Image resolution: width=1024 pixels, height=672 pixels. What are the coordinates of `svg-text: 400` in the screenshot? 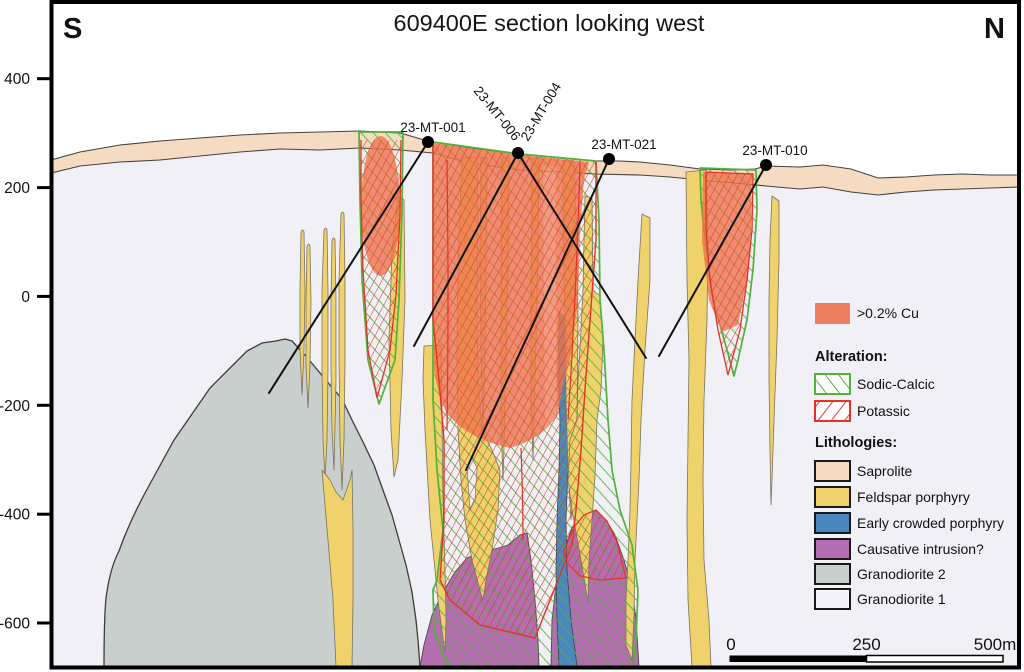 It's located at (17, 79).